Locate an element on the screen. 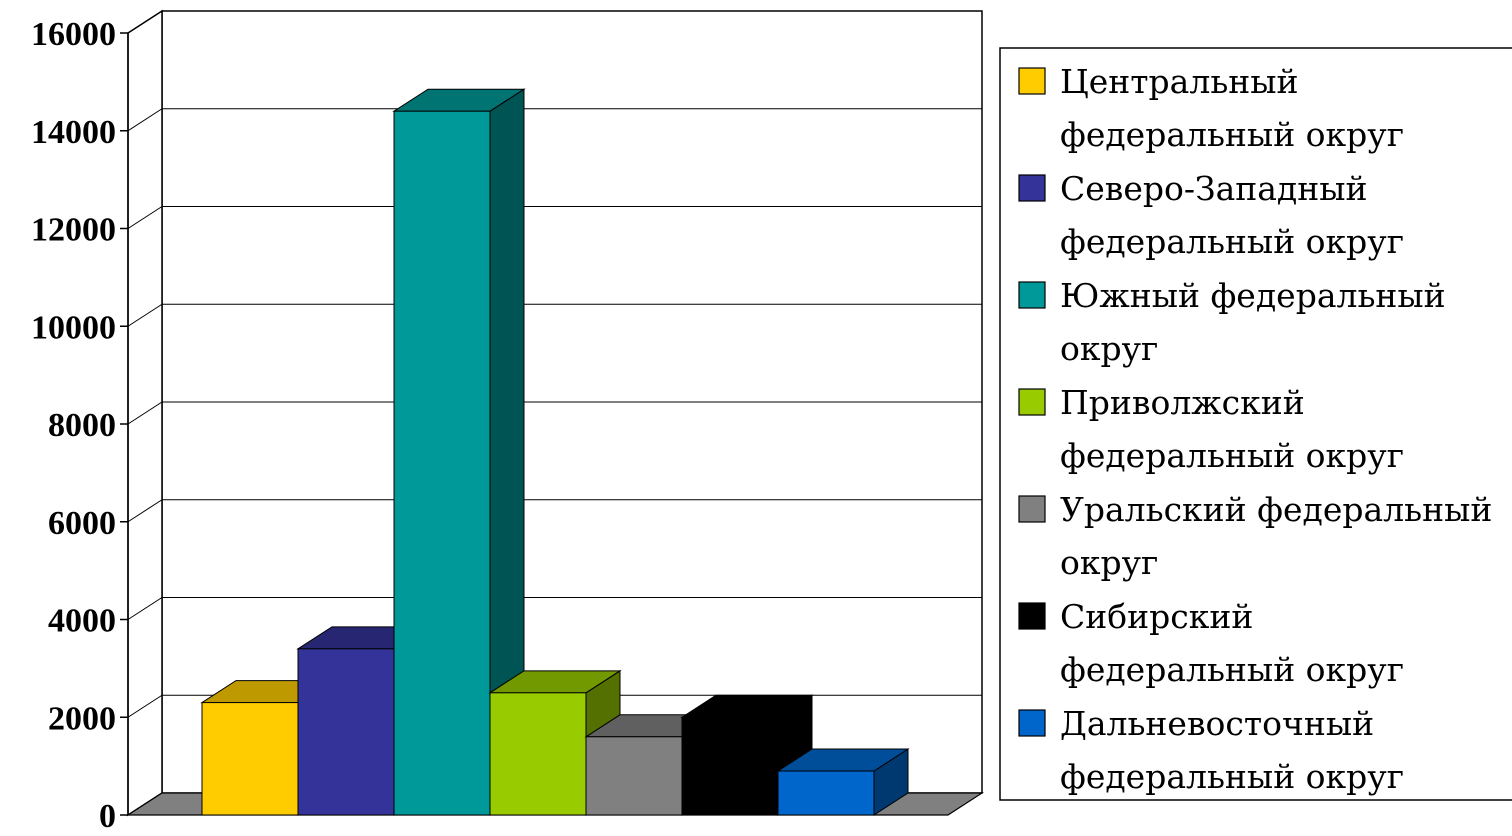  legend-label: Северо-Западный федеральный округ is located at coordinates (1232, 215).